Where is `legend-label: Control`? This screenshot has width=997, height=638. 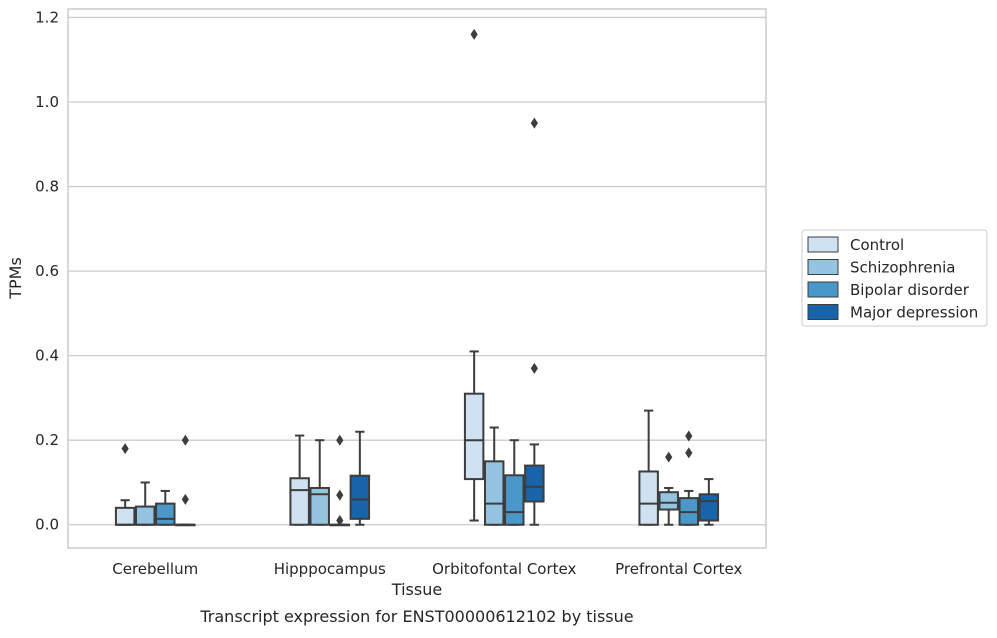 legend-label: Control is located at coordinates (877, 245).